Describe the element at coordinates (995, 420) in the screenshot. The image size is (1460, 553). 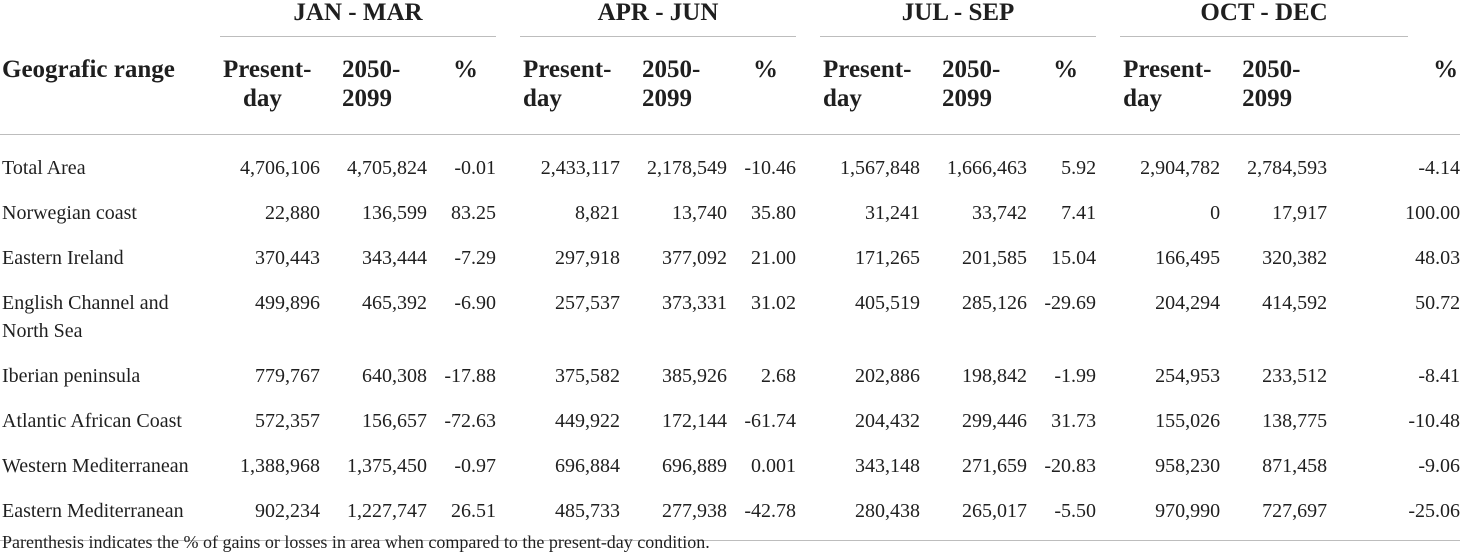
I see `future-value: 299,446` at that location.